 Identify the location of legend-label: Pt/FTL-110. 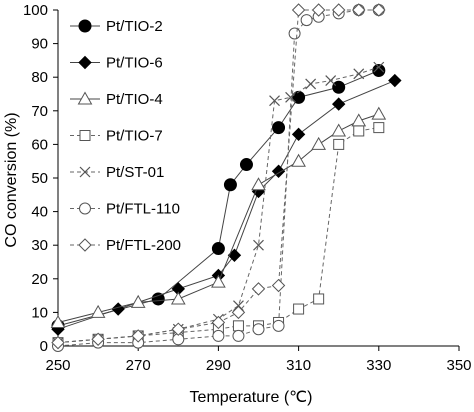
(143, 209).